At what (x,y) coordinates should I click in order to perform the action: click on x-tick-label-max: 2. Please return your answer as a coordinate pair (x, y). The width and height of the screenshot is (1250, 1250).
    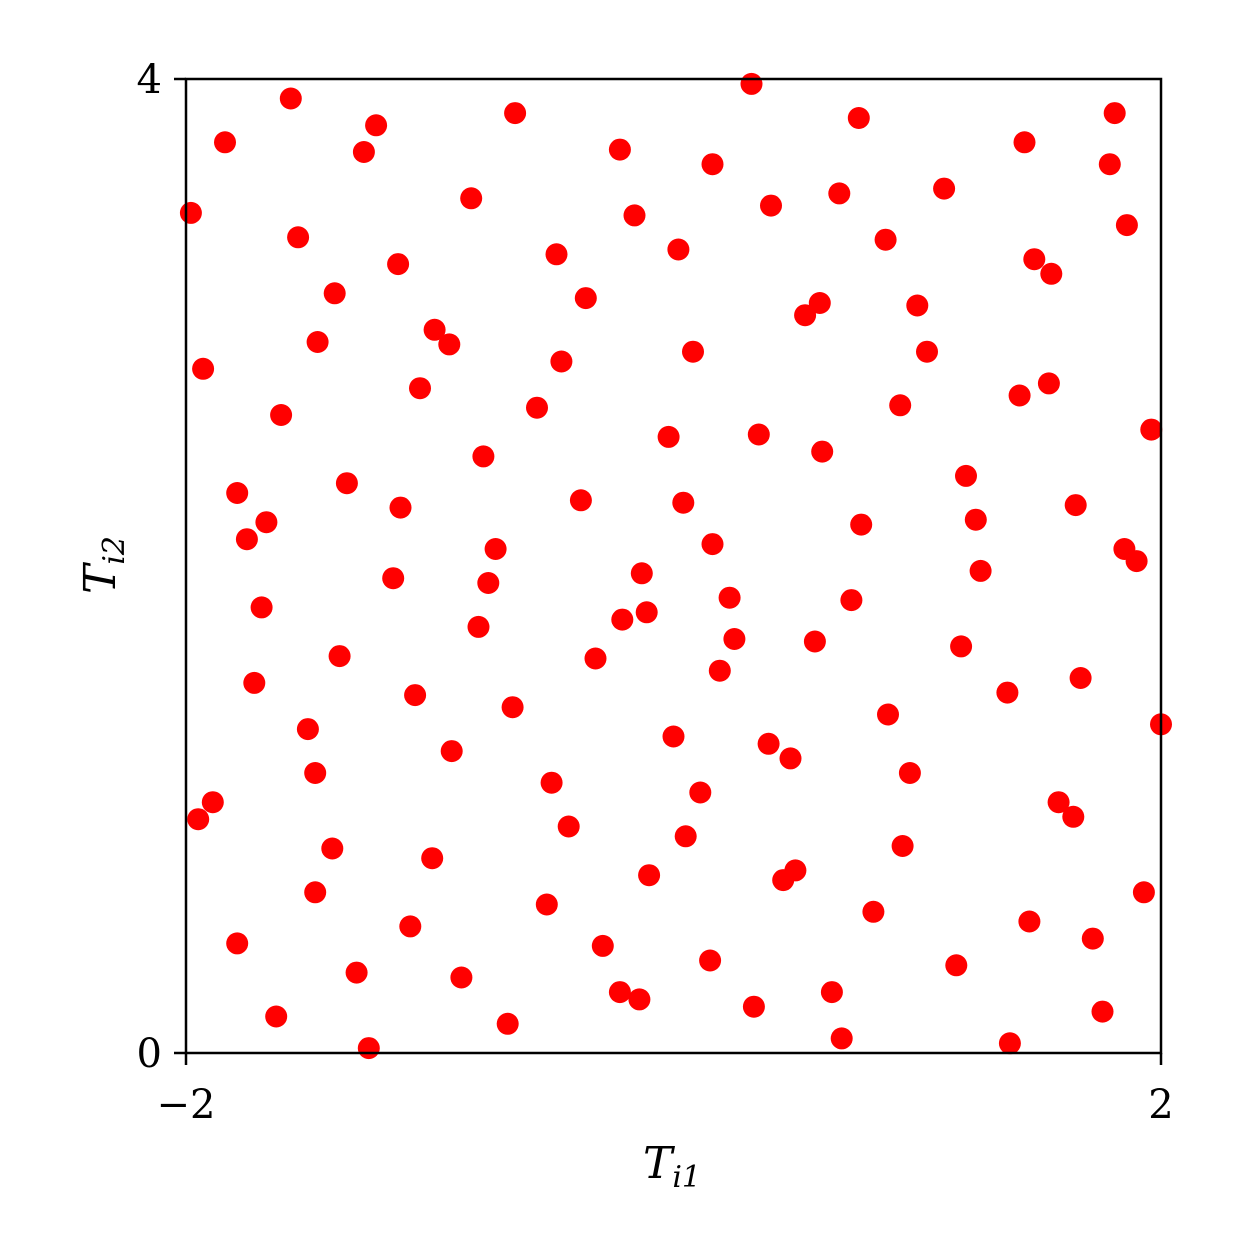
    Looking at the image, I should click on (1160, 1105).